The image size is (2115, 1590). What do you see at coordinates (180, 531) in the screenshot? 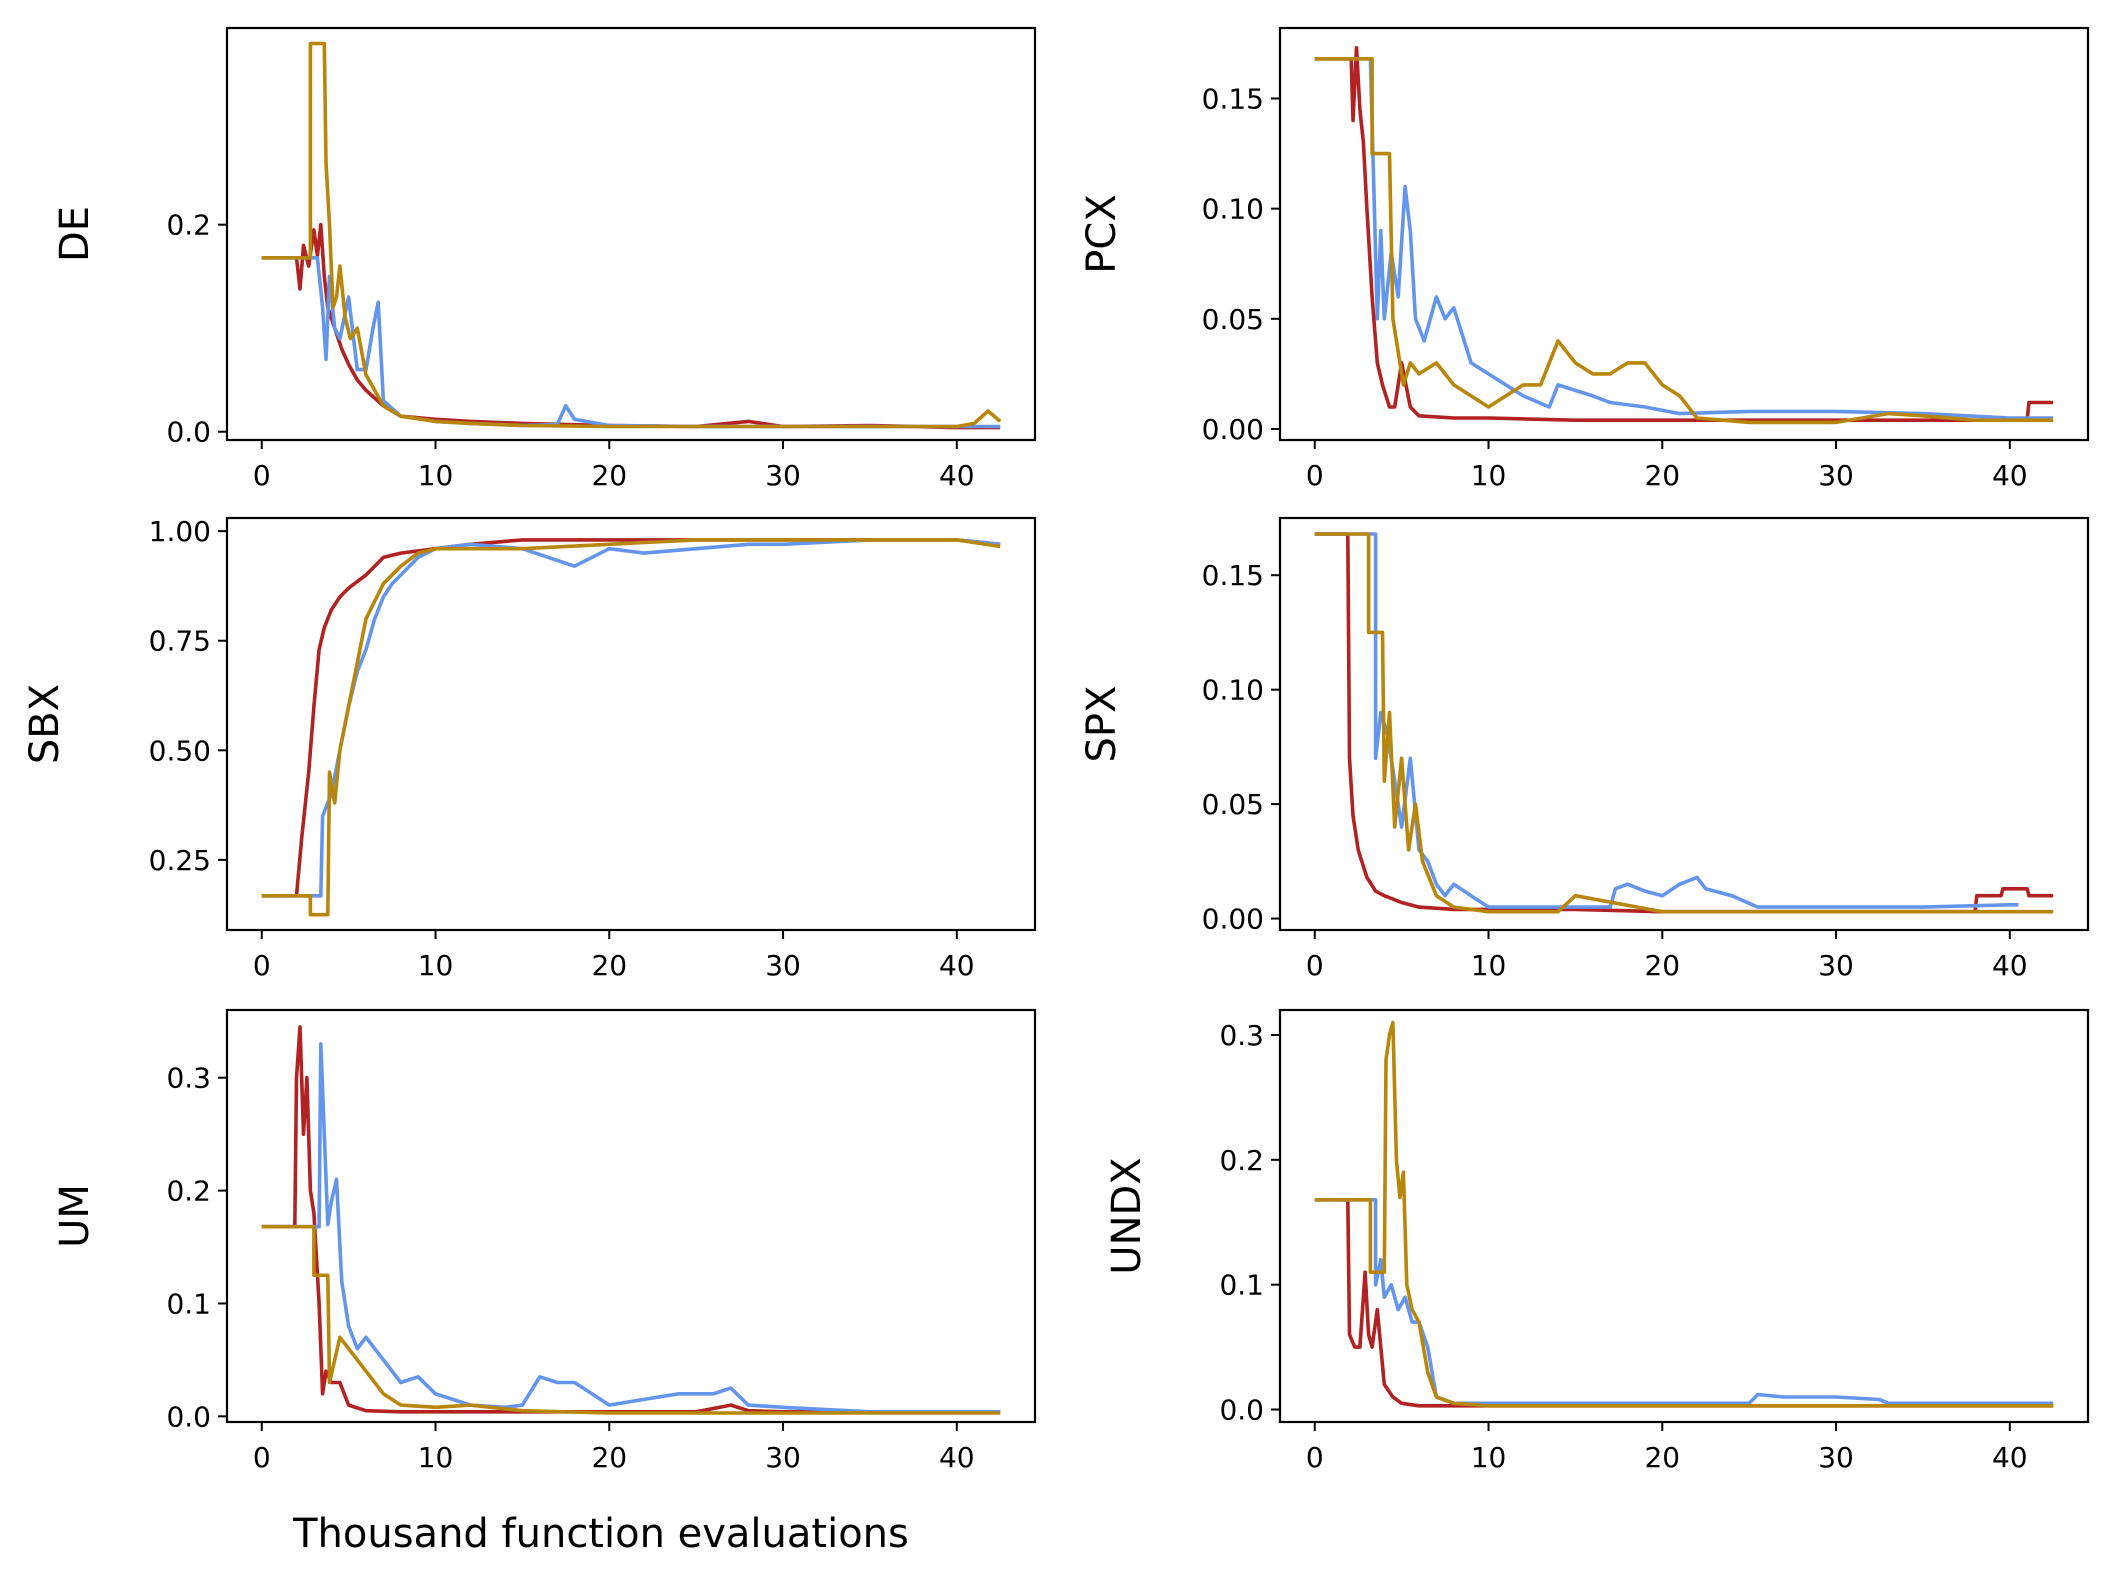
I see `y-tick-label: 1.00` at bounding box center [180, 531].